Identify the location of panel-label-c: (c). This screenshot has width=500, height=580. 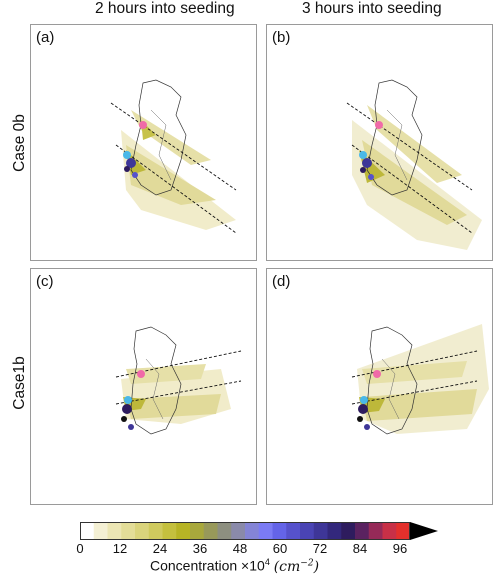
(45, 281).